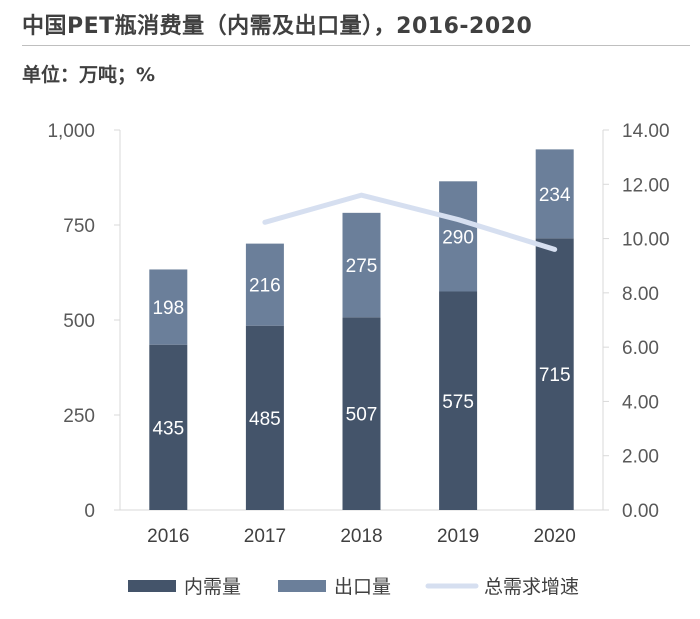  I want to click on y-tick-label: 250, so click(79, 416).